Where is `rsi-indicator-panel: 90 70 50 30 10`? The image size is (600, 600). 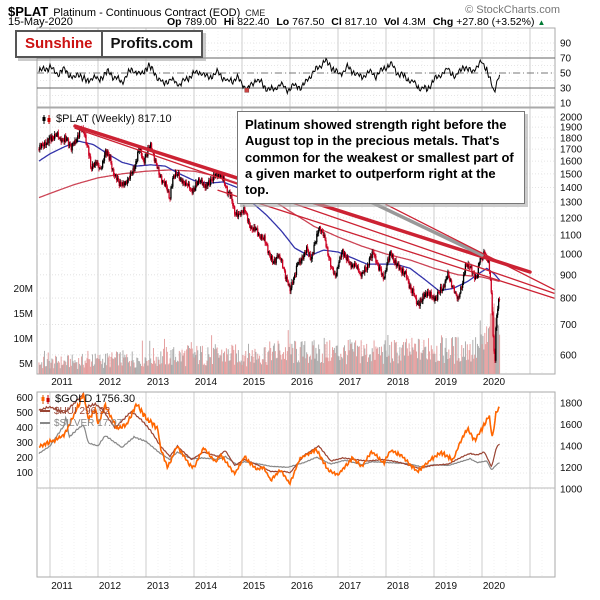 rsi-indicator-panel: 90 70 50 30 10 is located at coordinates (304, 68).